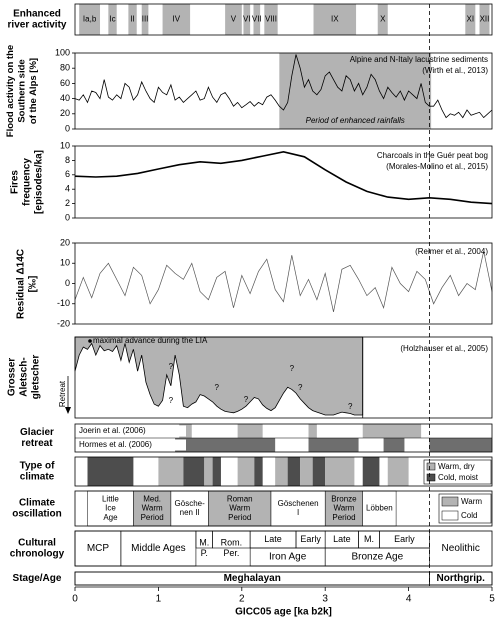 The height and width of the screenshot is (618, 500). I want to click on cultural-period-label: P., so click(204, 553).